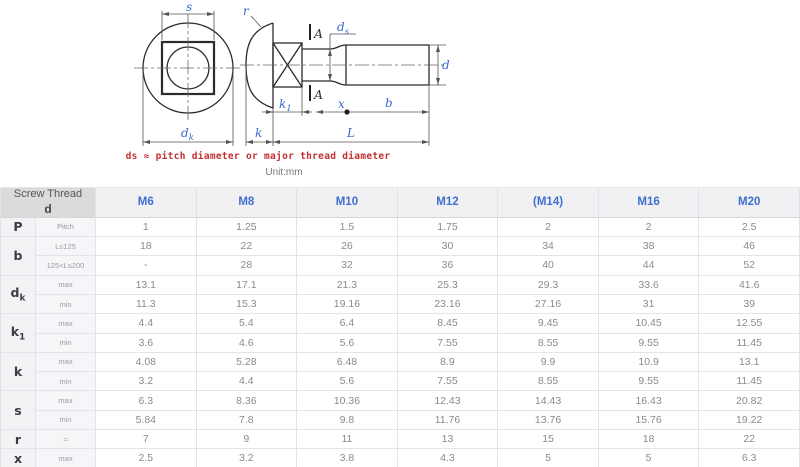 The width and height of the screenshot is (800, 467). I want to click on value-cell: 7.55, so click(447, 342).